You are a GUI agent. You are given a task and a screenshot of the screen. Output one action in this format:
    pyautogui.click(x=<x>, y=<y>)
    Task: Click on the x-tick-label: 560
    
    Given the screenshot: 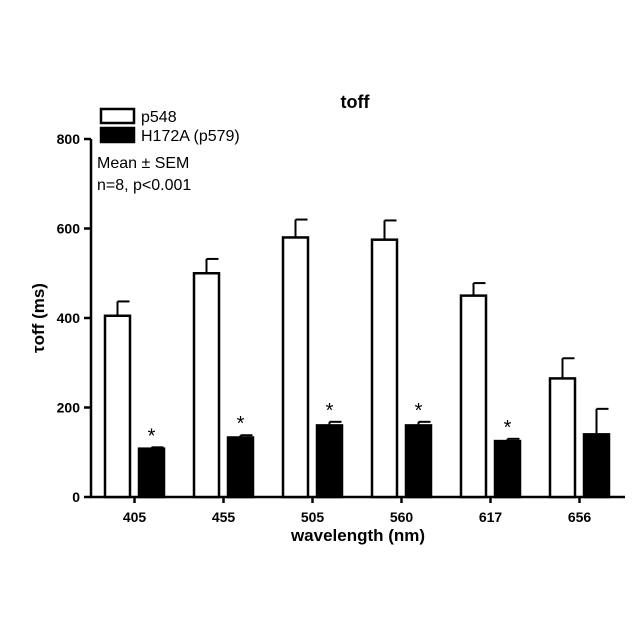 What is the action you would take?
    pyautogui.click(x=402, y=517)
    